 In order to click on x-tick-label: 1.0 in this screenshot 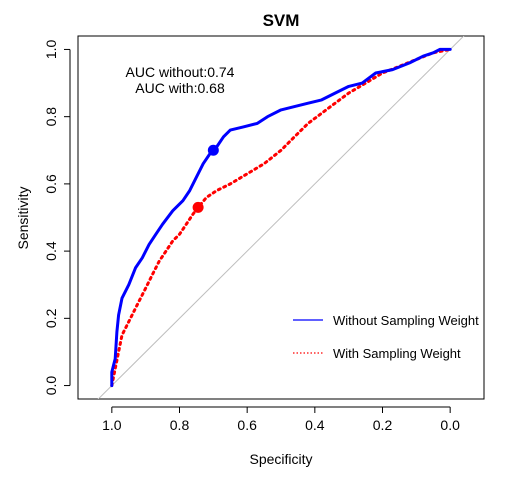, I will do `click(112, 425)`.